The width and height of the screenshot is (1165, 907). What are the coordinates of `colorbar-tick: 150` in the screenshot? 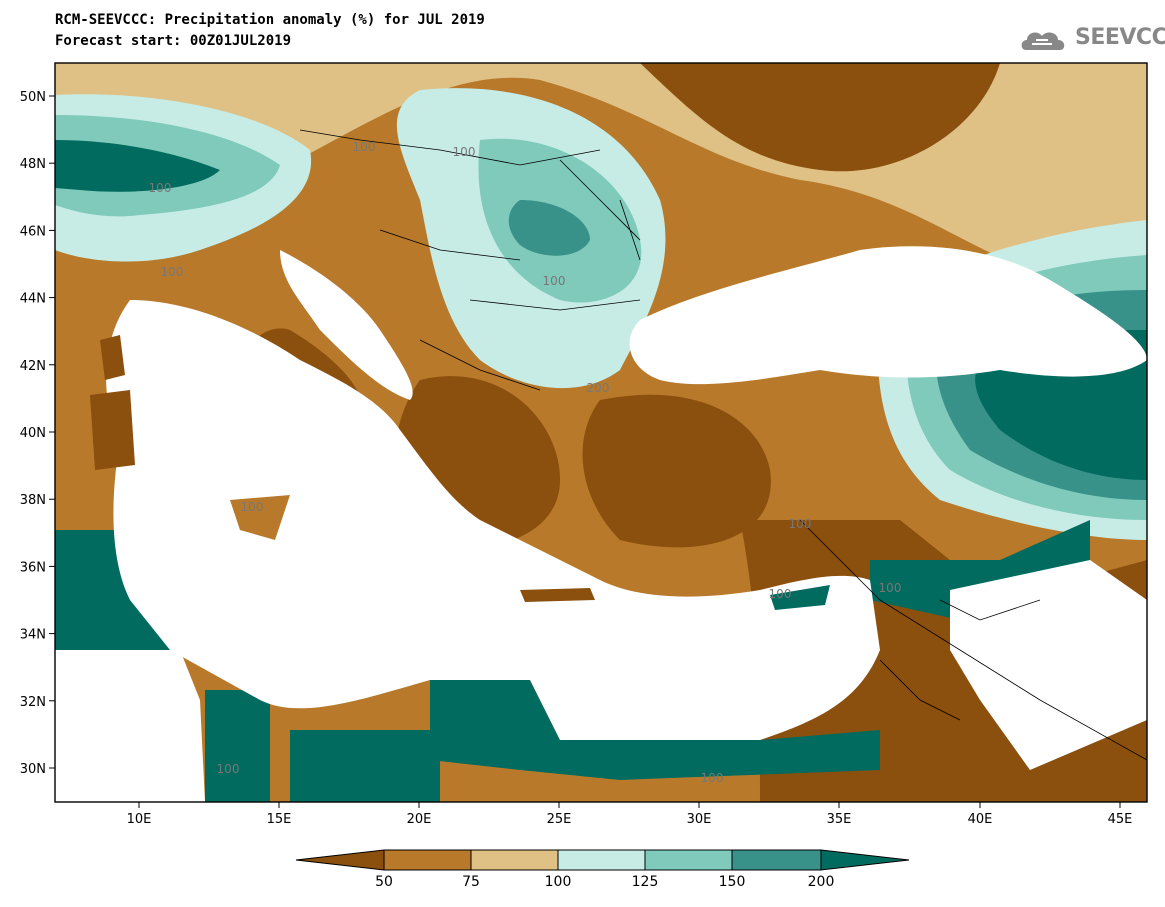 It's located at (732, 882).